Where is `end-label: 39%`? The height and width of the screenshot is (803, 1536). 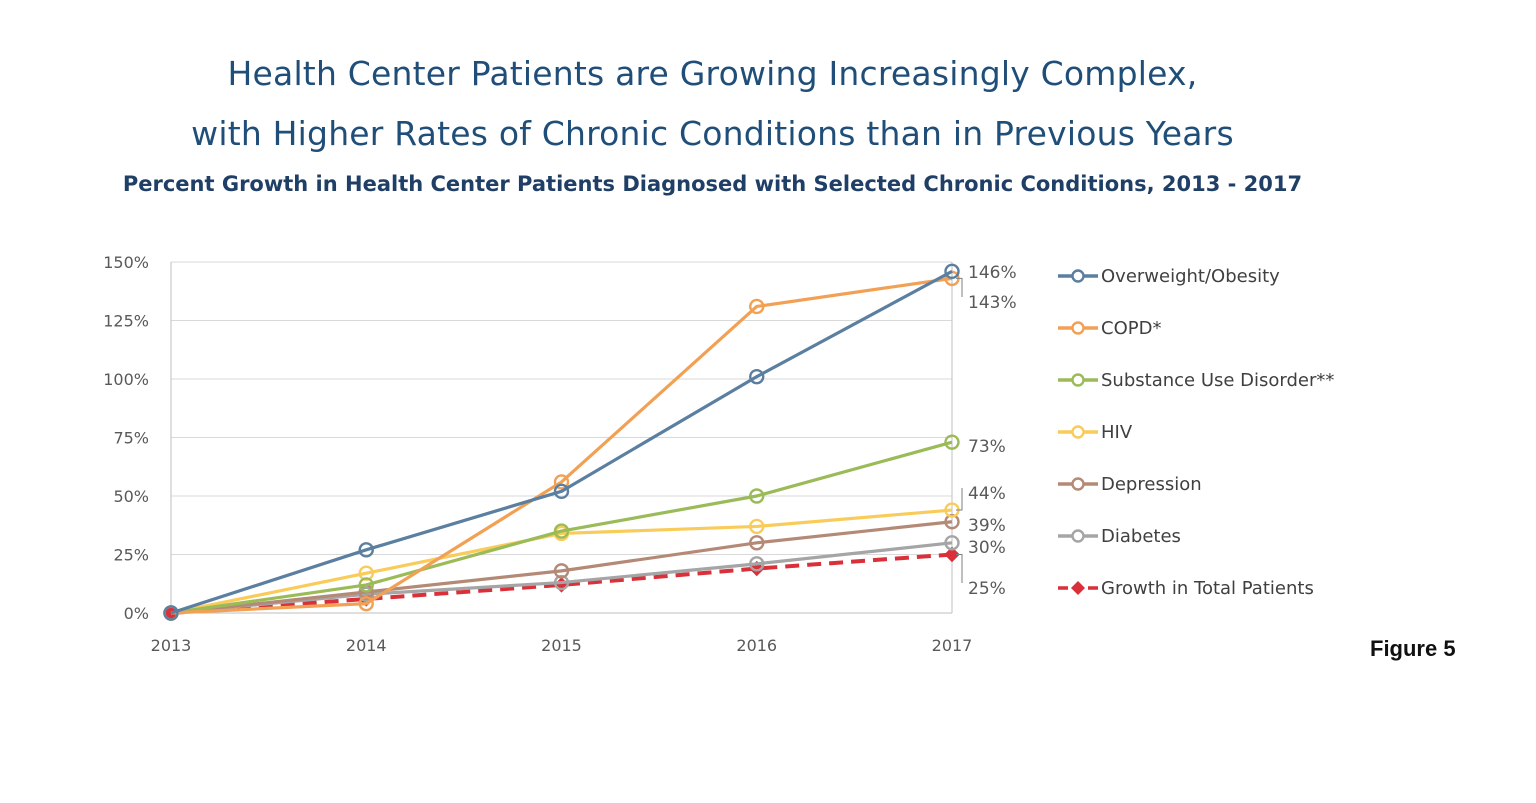 end-label: 39% is located at coordinates (987, 526).